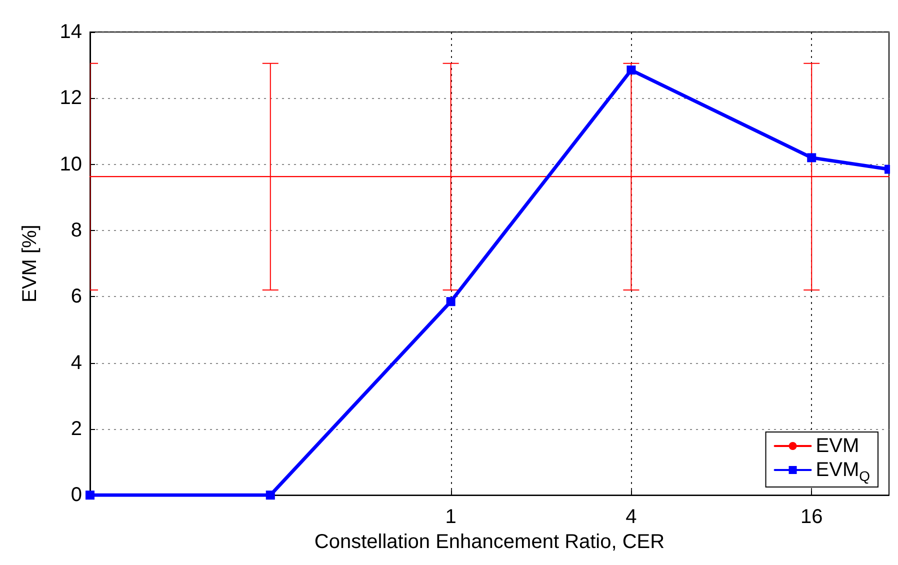 The height and width of the screenshot is (565, 898). Describe the element at coordinates (30, 263) in the screenshot. I see `y-axis-title: EVM [%]` at that location.